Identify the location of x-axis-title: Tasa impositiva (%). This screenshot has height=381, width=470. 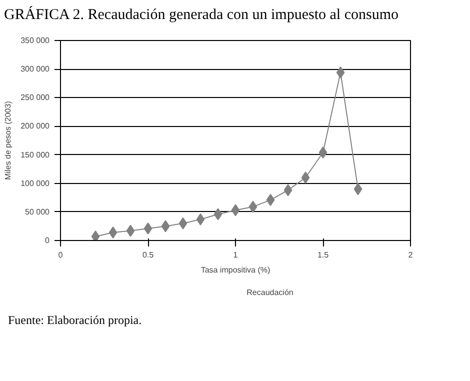
(235, 270).